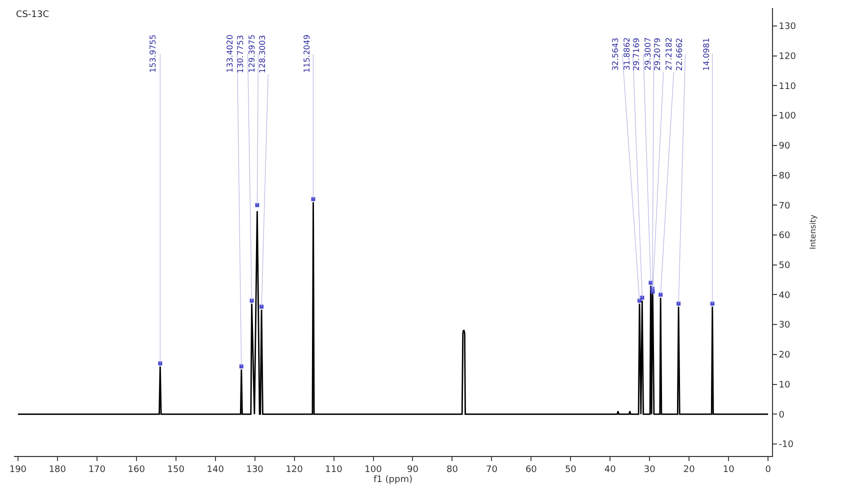  What do you see at coordinates (307, 53) in the screenshot?
I see `annotation: 115.2049` at bounding box center [307, 53].